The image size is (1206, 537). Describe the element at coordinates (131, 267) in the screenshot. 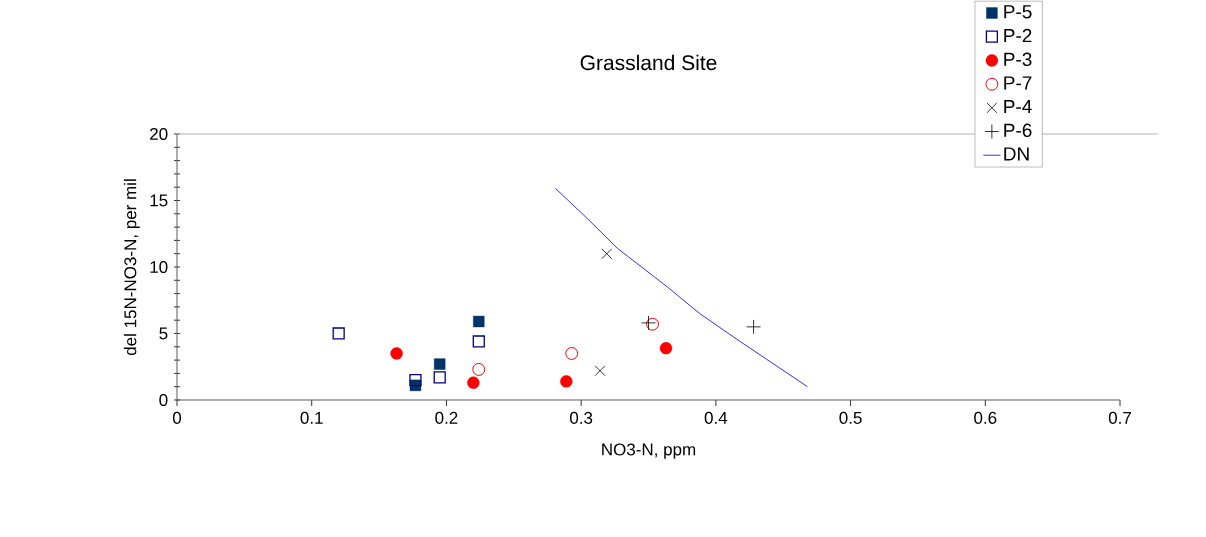

I see `y-axis-title: del 15N-NO3-N, per mil` at that location.